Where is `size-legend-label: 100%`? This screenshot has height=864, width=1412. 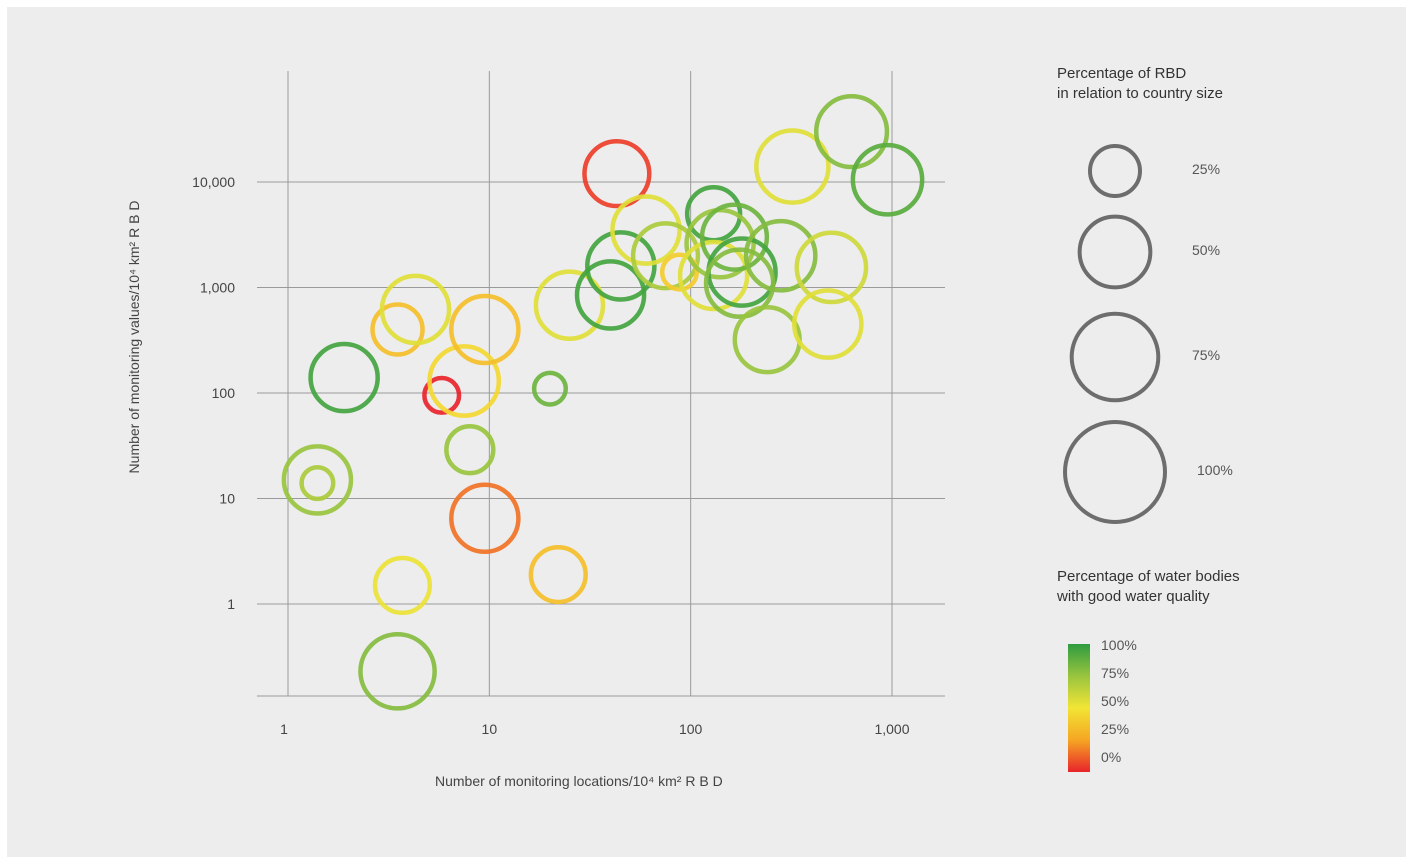 size-legend-label: 100% is located at coordinates (1215, 470).